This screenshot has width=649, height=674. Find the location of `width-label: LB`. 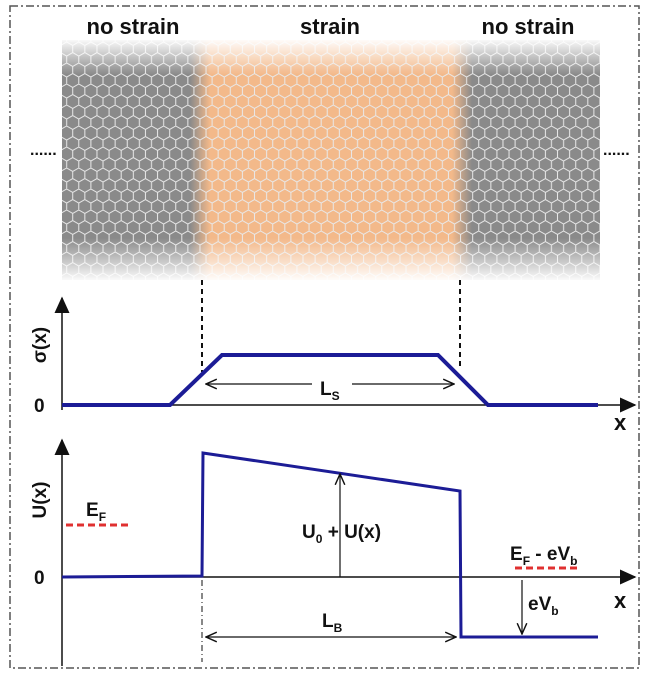

width-label: LB is located at coordinates (332, 623).